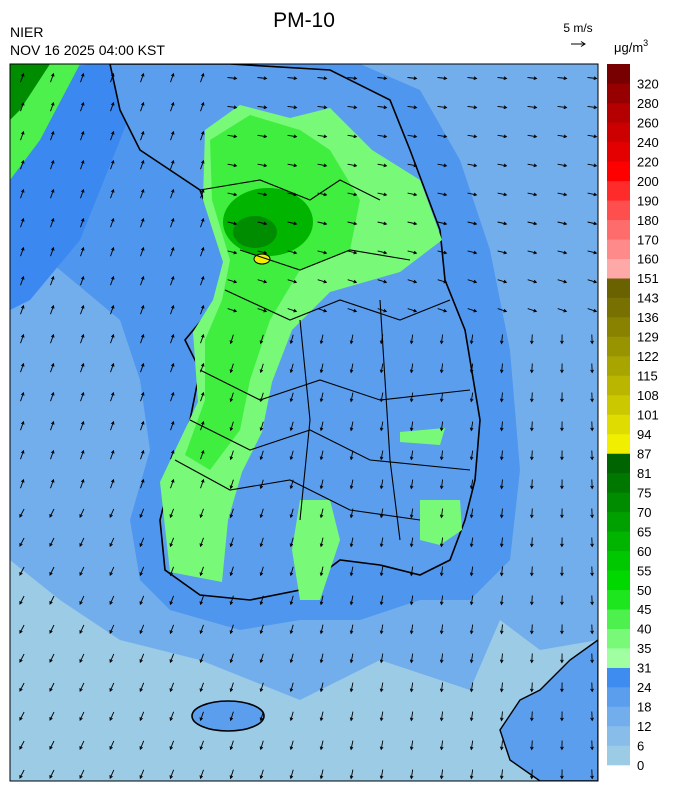 This screenshot has height=795, width=673. What do you see at coordinates (644, 609) in the screenshot?
I see `colorbar-label: 45` at bounding box center [644, 609].